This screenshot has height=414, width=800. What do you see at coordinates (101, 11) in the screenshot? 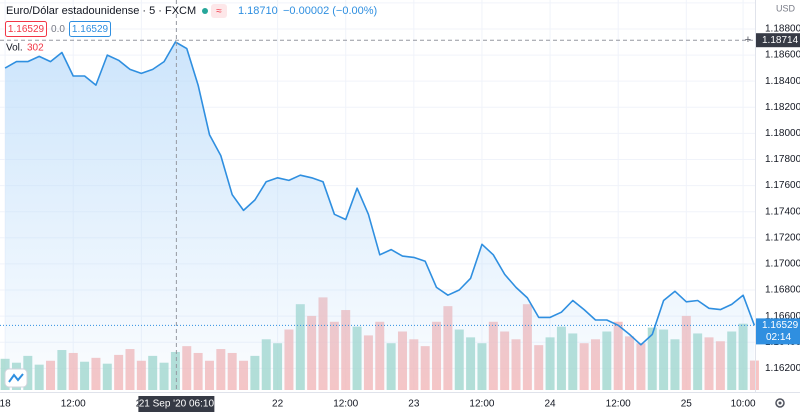
I see `symbol-title: Euro/Dólar estadounidense · 5 · FXCM` at bounding box center [101, 11].